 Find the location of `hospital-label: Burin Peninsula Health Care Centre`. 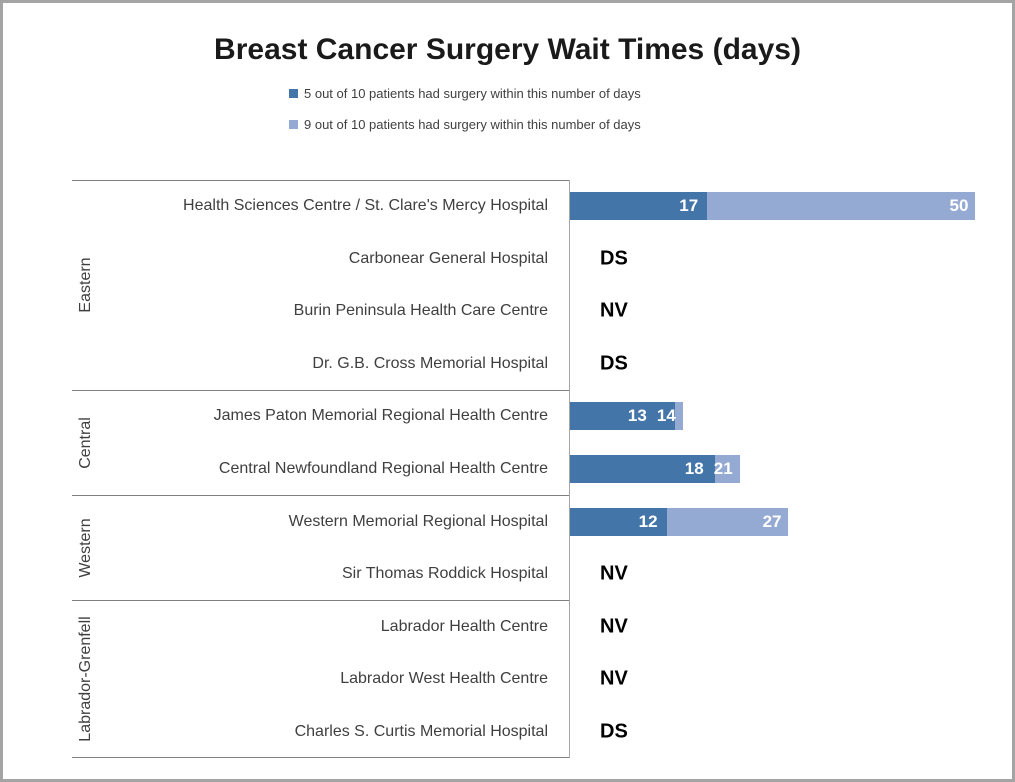

hospital-label: Burin Peninsula Health Care Centre is located at coordinates (420, 311).